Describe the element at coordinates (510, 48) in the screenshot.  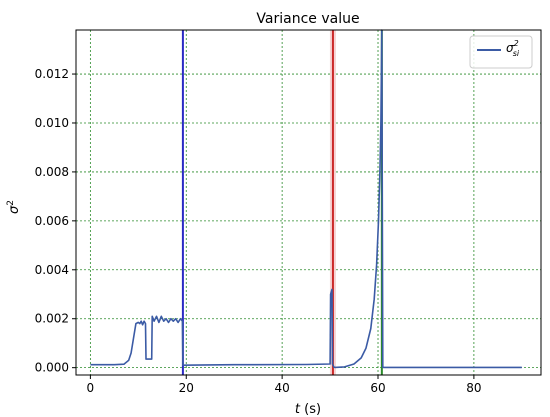
I see `legend-label-base: σ` at that location.